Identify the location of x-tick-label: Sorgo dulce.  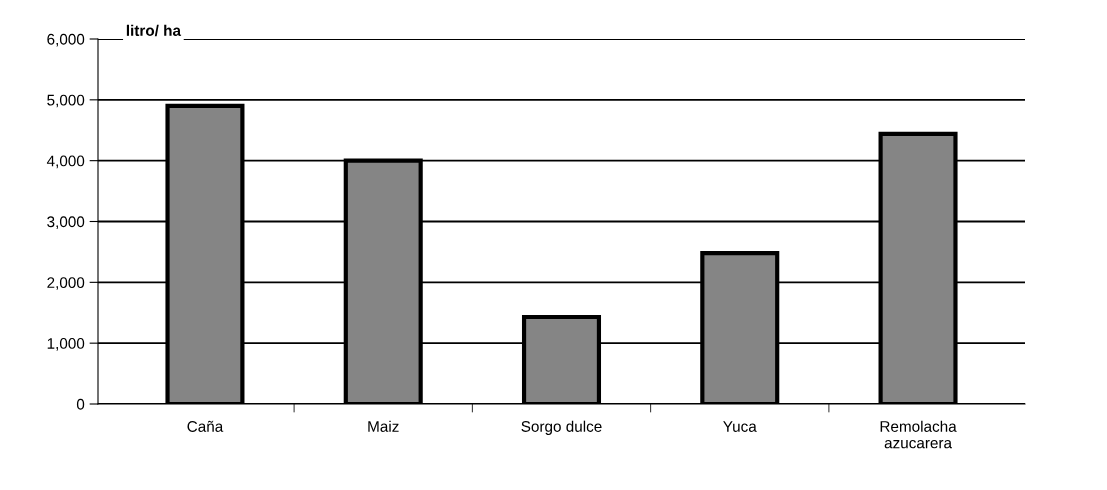
(561, 427).